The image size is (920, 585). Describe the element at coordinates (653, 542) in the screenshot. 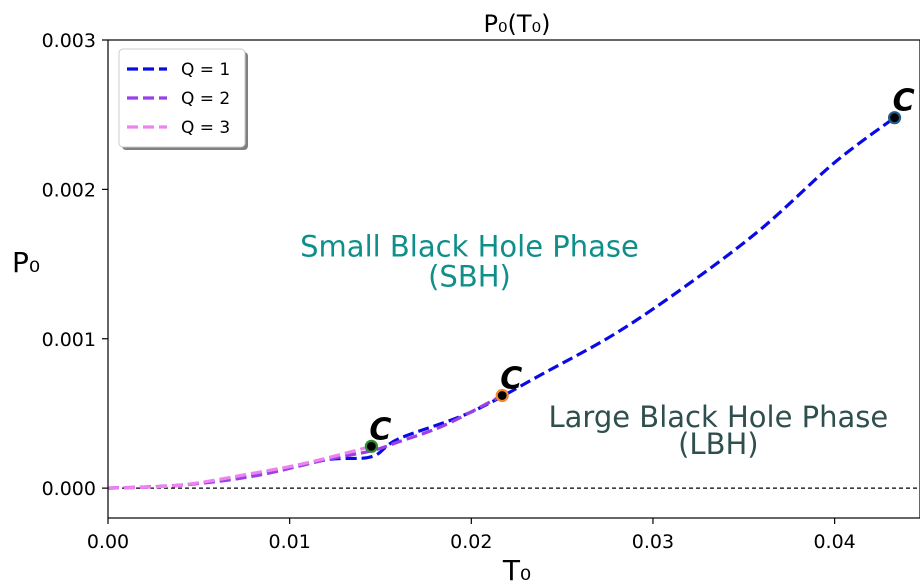

I see `x-tick-label: 0.03` at that location.